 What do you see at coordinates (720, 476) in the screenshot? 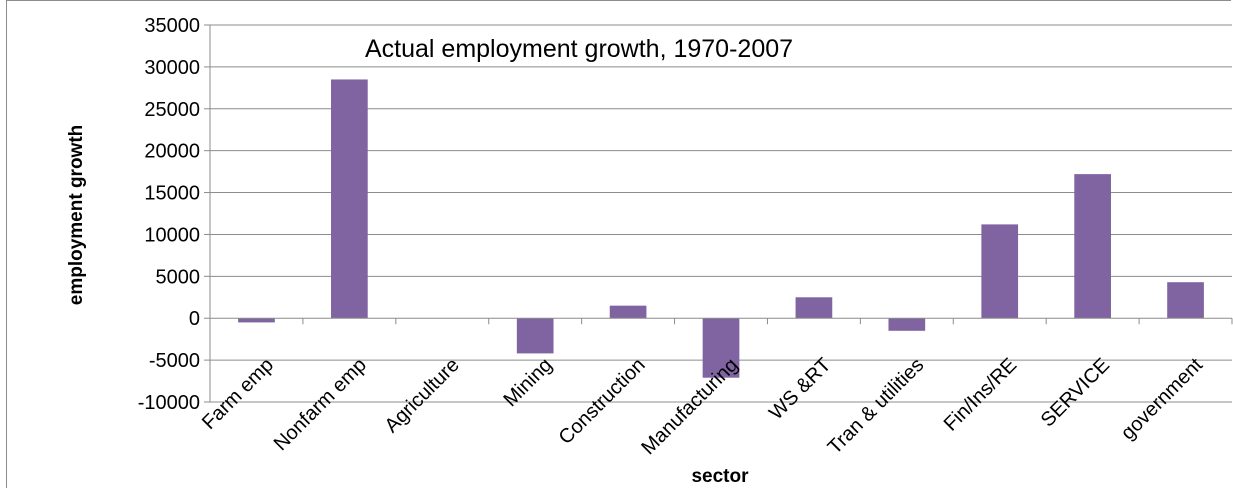
I see `x-axis-title: sector` at bounding box center [720, 476].